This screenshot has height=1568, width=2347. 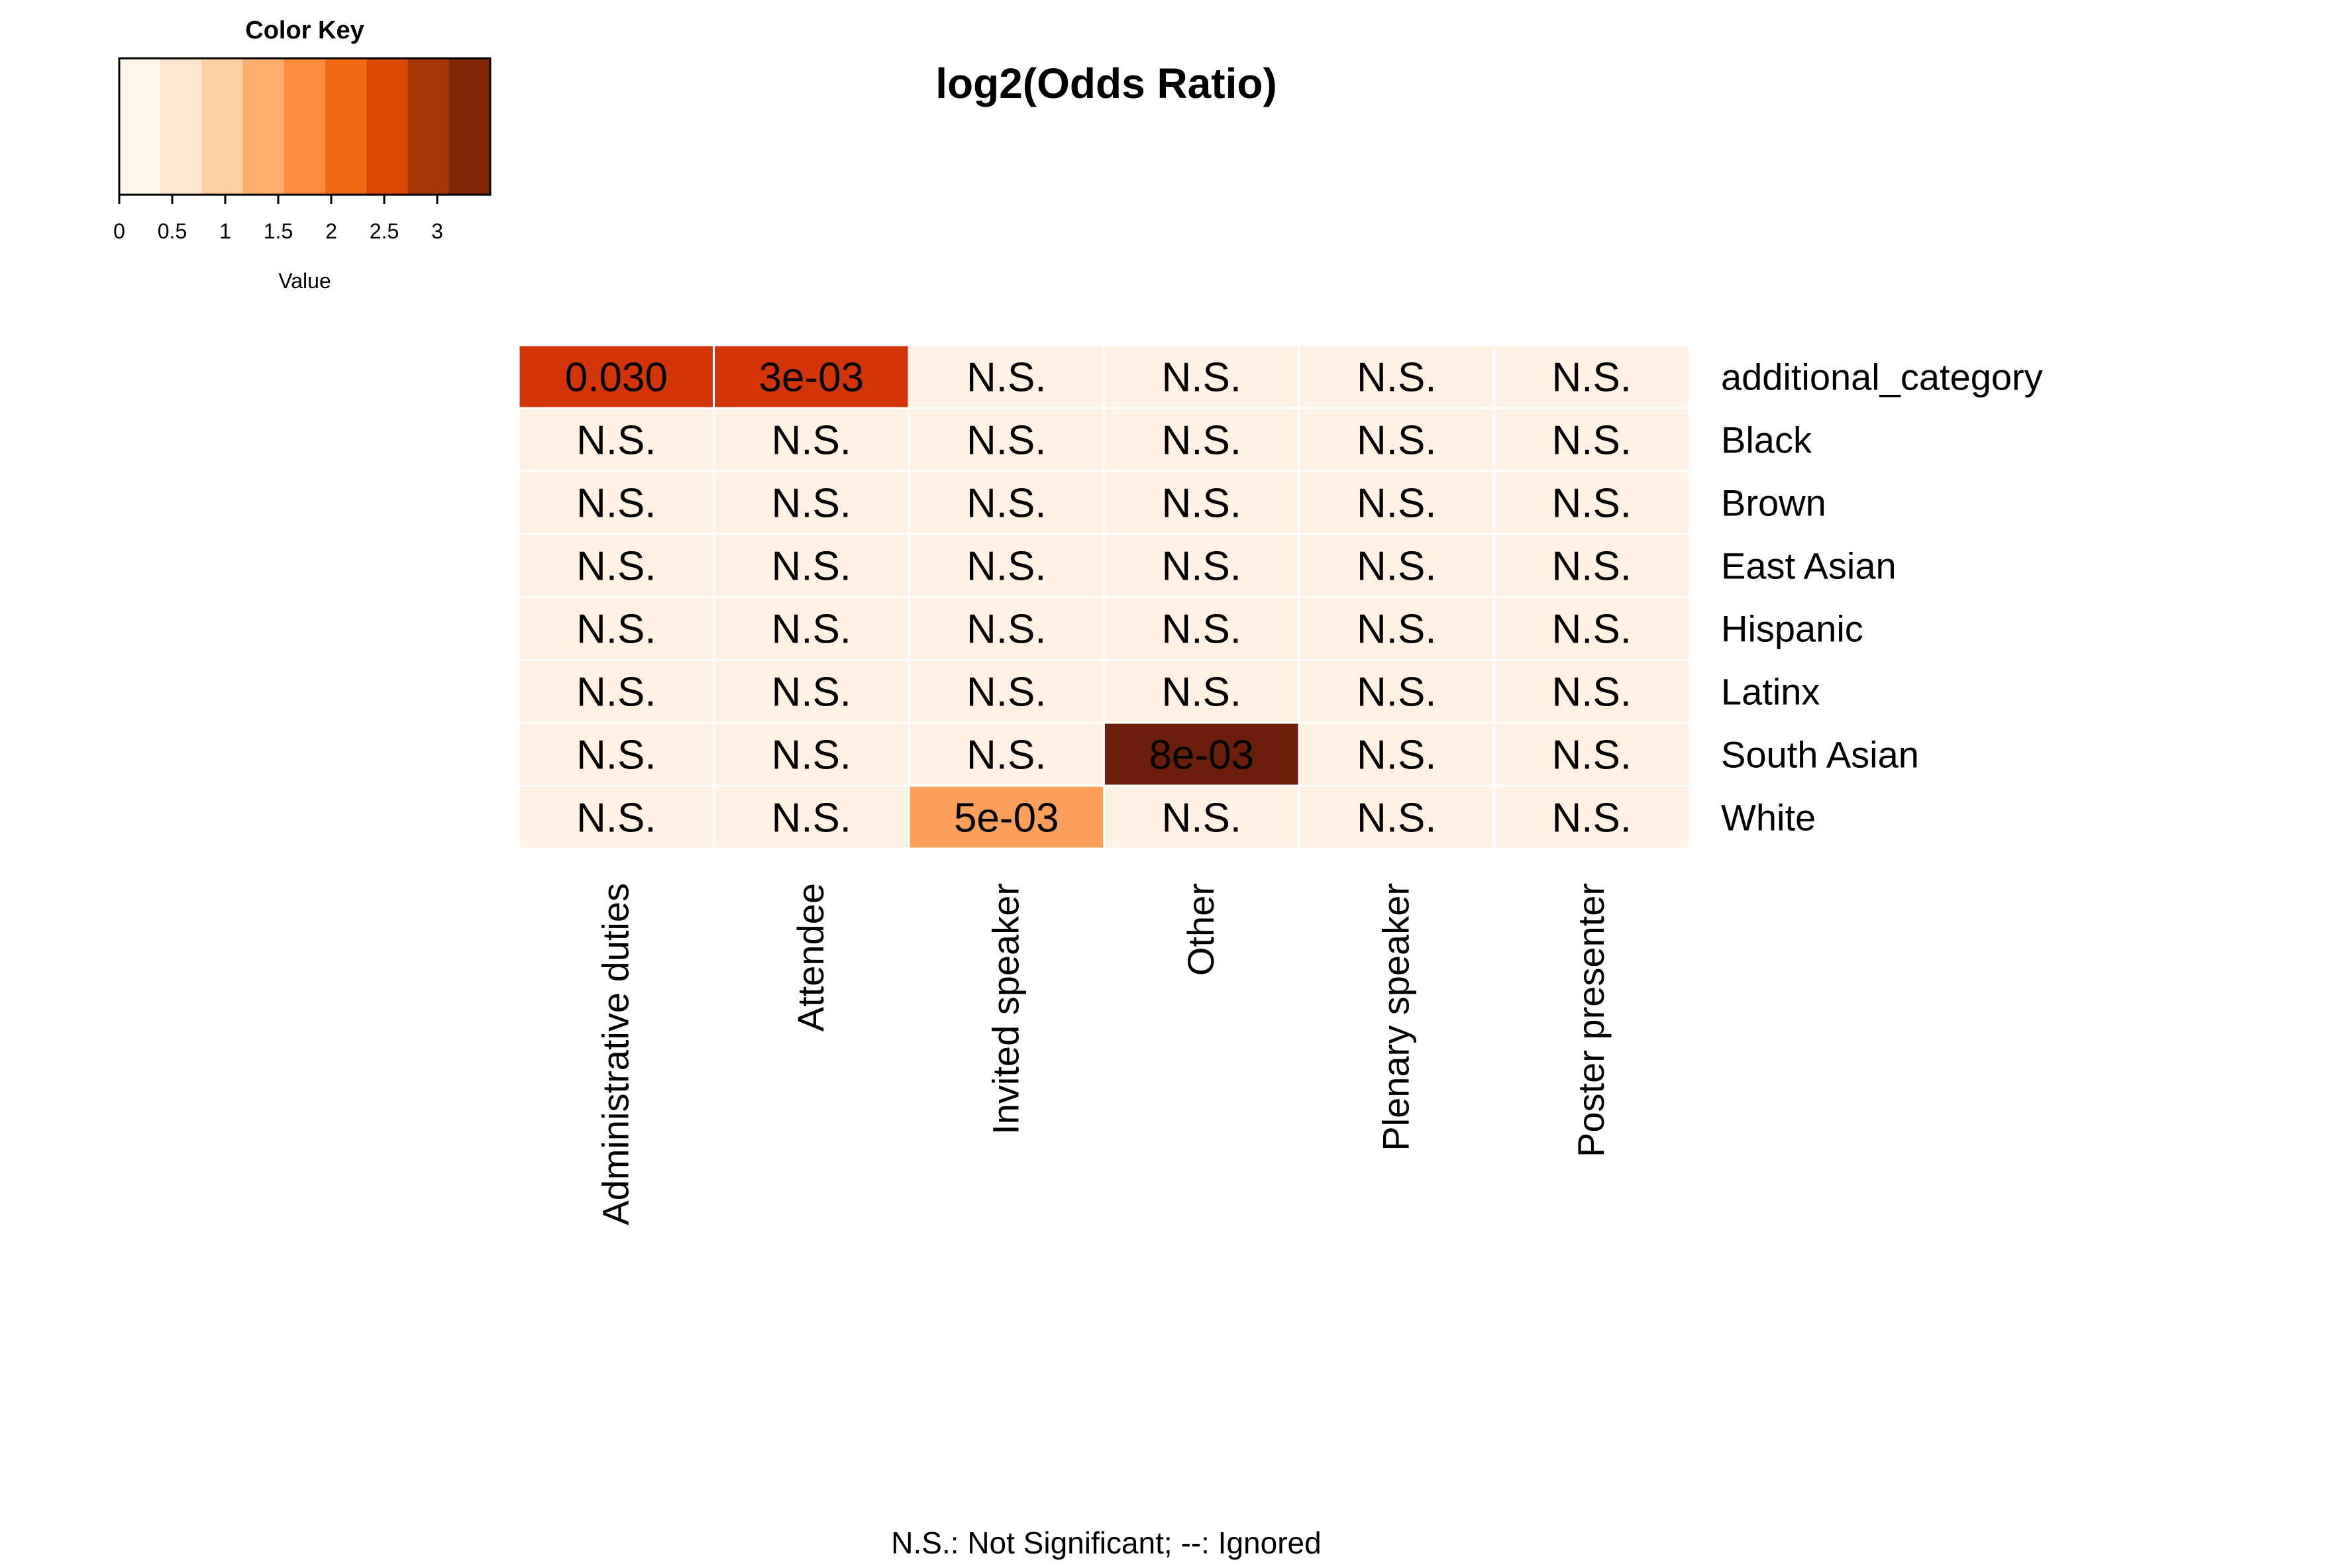 What do you see at coordinates (1882, 377) in the screenshot?
I see `row-label: additional_category` at bounding box center [1882, 377].